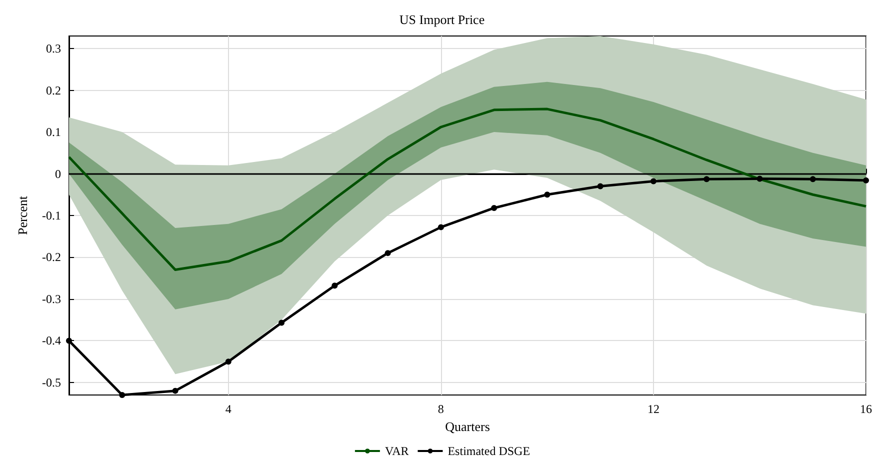  I want to click on x-axis-title: Quarters, so click(467, 426).